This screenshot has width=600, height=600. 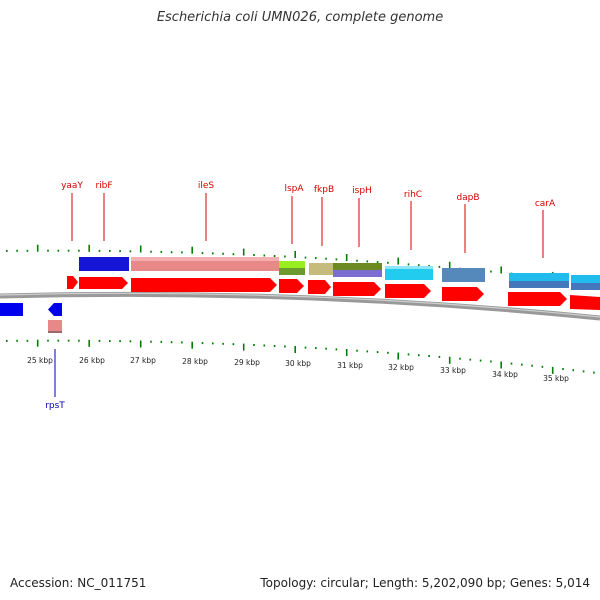 I want to click on feature-block-carA-b, so click(x=539, y=284).